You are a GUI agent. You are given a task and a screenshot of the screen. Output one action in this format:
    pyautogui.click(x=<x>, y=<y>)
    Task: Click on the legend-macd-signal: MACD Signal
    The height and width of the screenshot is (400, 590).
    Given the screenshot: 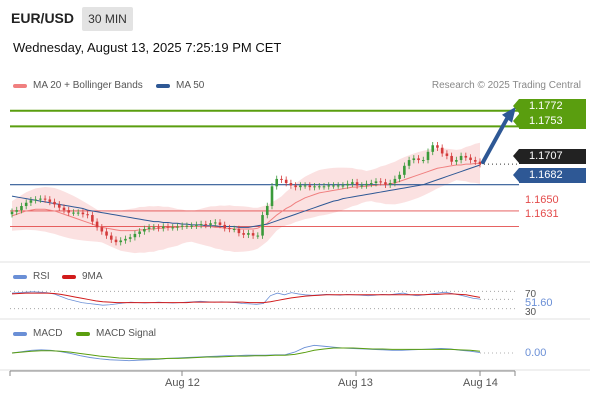 What is the action you would take?
    pyautogui.click(x=116, y=333)
    